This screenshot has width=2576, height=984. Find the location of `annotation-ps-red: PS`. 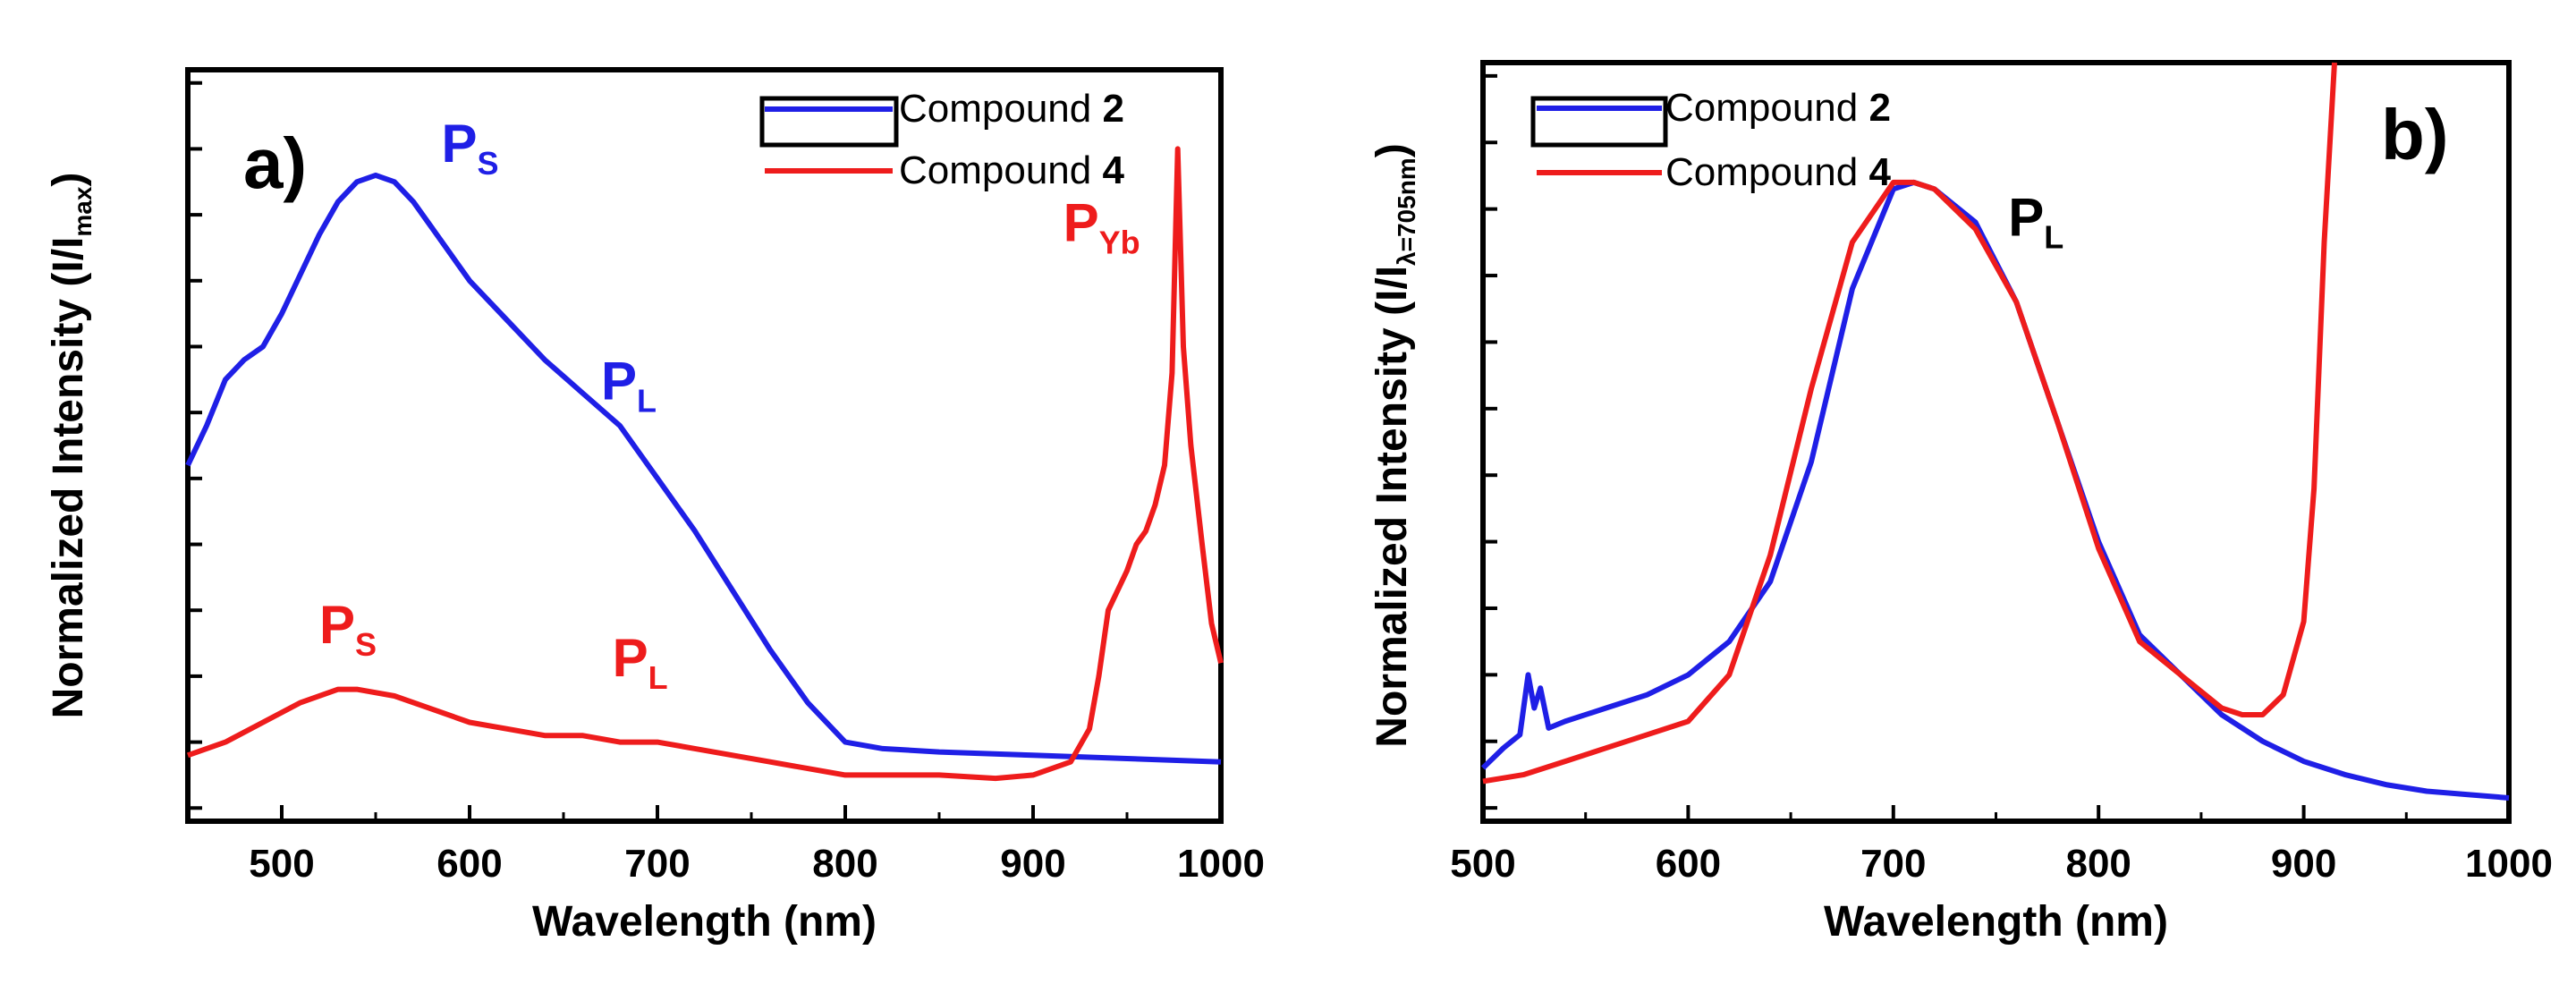

annotation-ps-red: PS is located at coordinates (348, 629).